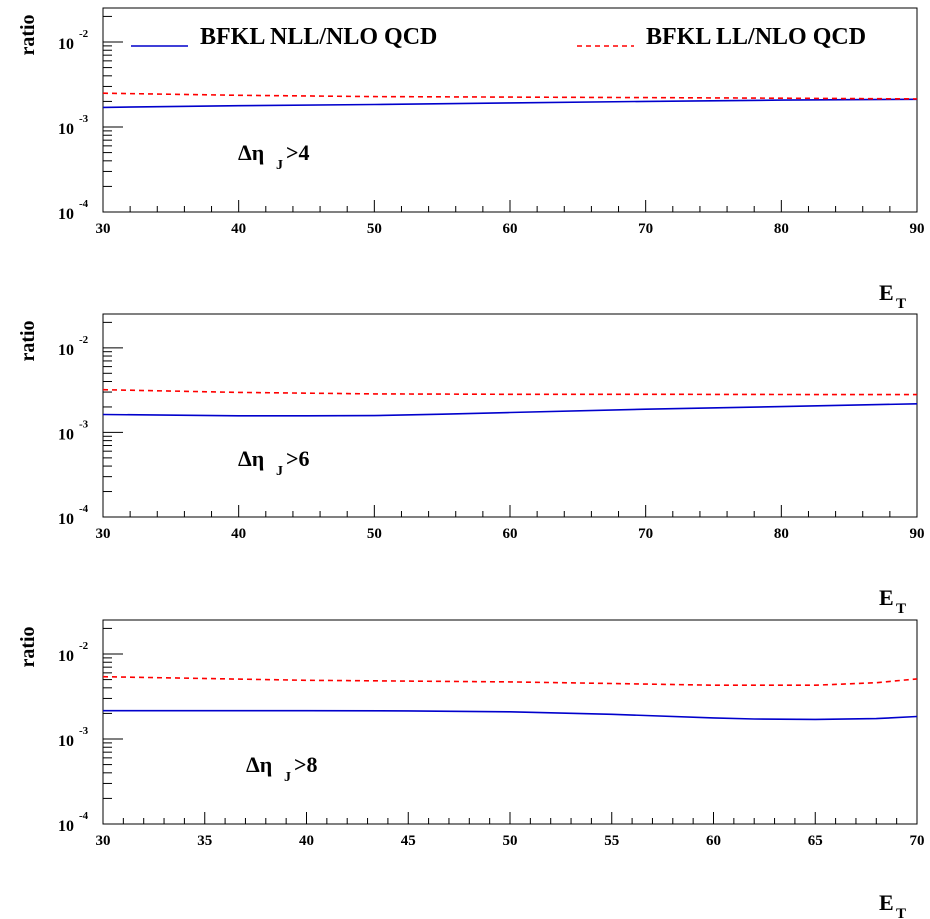 This screenshot has width=930, height=919. What do you see at coordinates (282, 768) in the screenshot?
I see `cut-annotation: Δη J>8` at bounding box center [282, 768].